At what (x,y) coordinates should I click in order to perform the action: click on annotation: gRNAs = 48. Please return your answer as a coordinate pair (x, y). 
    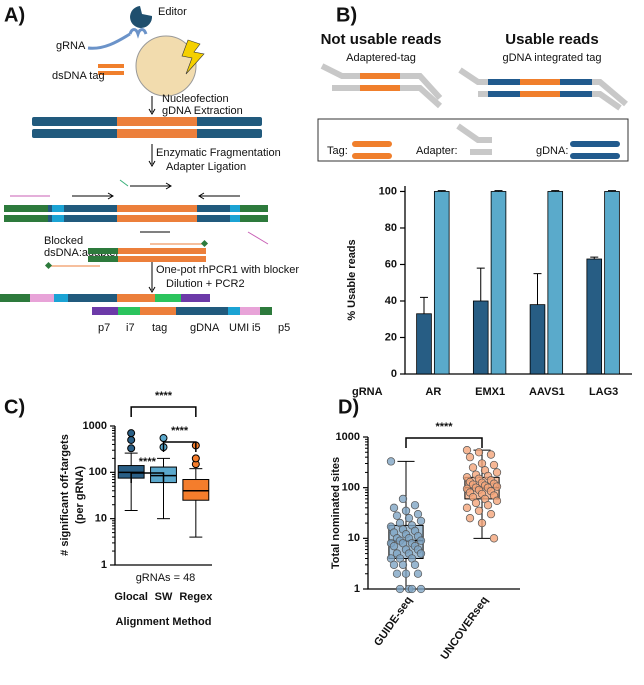
    Looking at the image, I should click on (166, 578).